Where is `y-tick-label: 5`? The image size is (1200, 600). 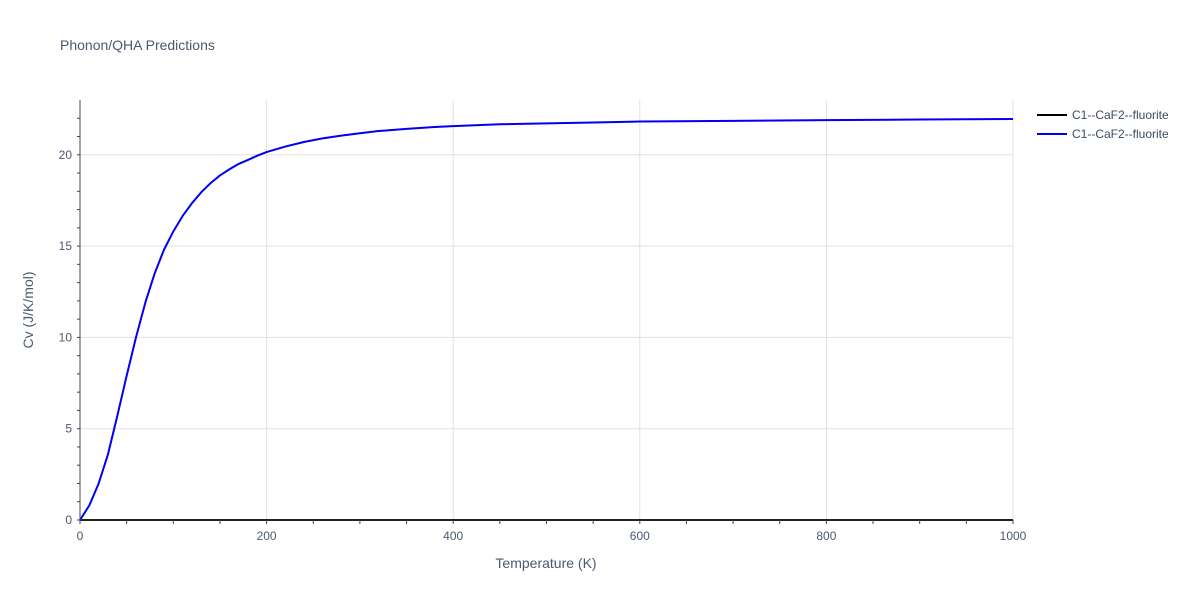
y-tick-label: 5 is located at coordinates (68, 429).